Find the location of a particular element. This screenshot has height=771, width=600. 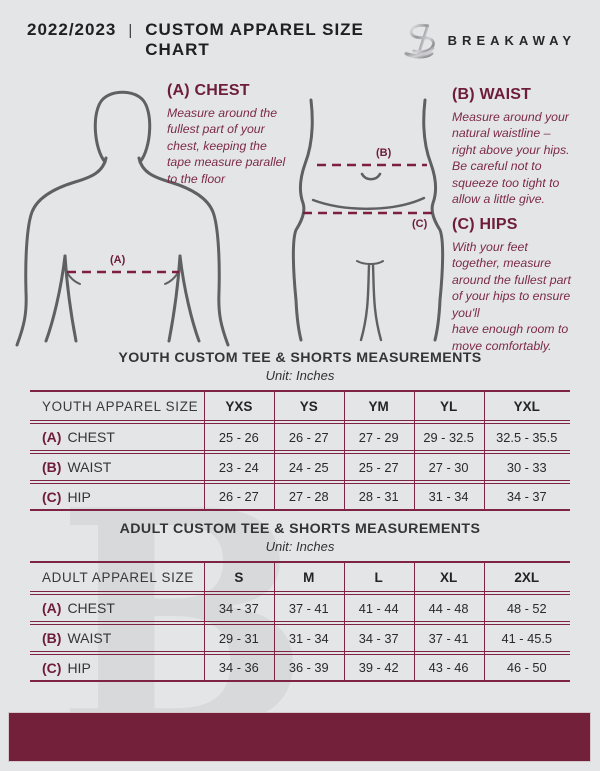

size-value-cell: 48 - 52 is located at coordinates (526, 608).